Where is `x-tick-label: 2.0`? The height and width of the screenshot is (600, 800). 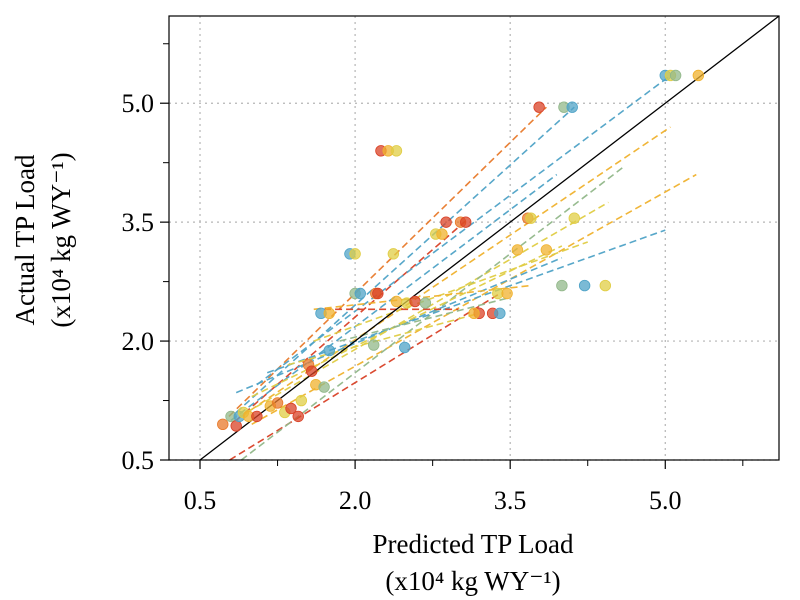 x-tick-label: 2.0 is located at coordinates (355, 500).